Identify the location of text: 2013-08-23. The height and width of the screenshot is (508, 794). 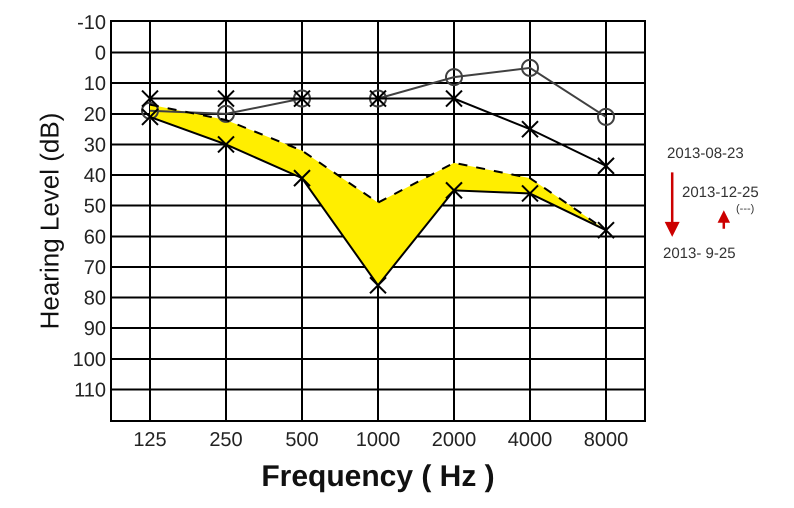
(705, 153).